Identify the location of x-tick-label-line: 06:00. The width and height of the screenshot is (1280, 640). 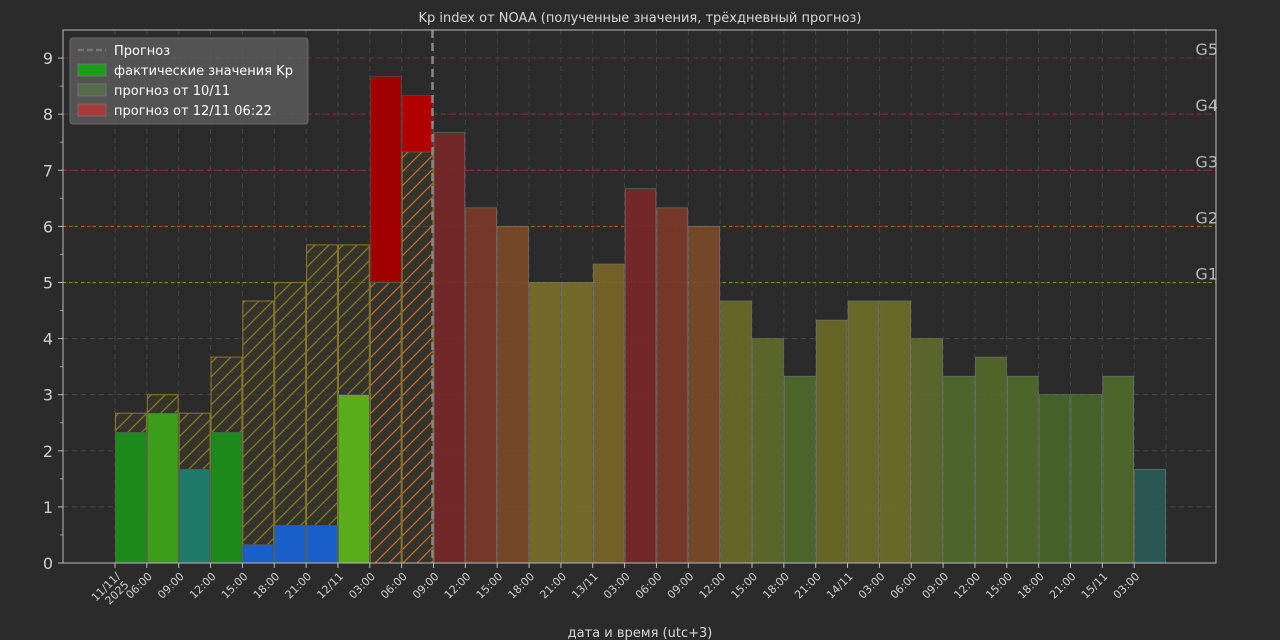
(904, 586).